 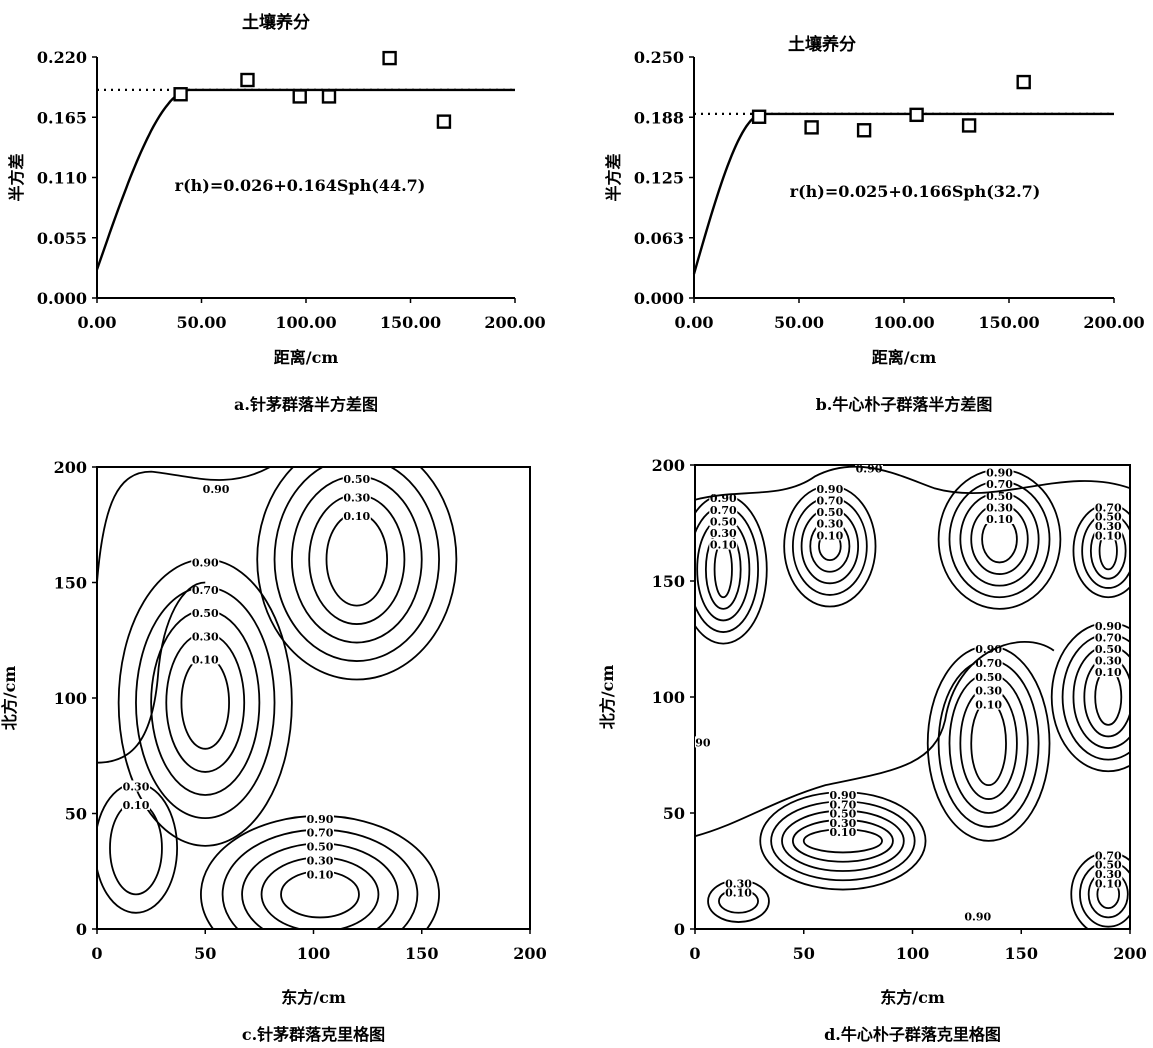 I want to click on panel-d-x-tick-label: 200, so click(x=1129, y=953).